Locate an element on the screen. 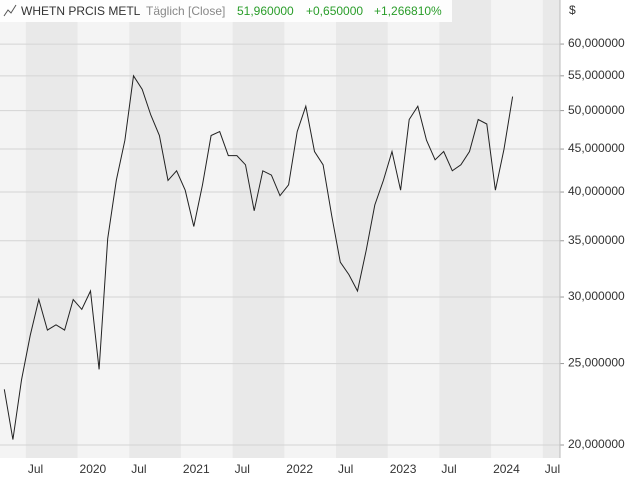 The image size is (640, 485). chart-title: WHETN PRCIS METL is located at coordinates (81, 11).